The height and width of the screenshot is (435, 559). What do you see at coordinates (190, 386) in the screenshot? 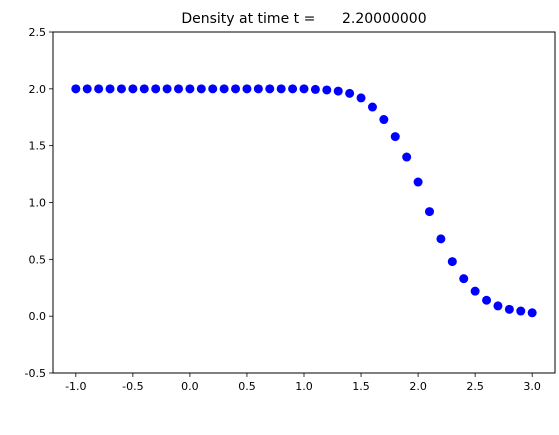
I see `x-tick-label: 0.0` at bounding box center [190, 386].